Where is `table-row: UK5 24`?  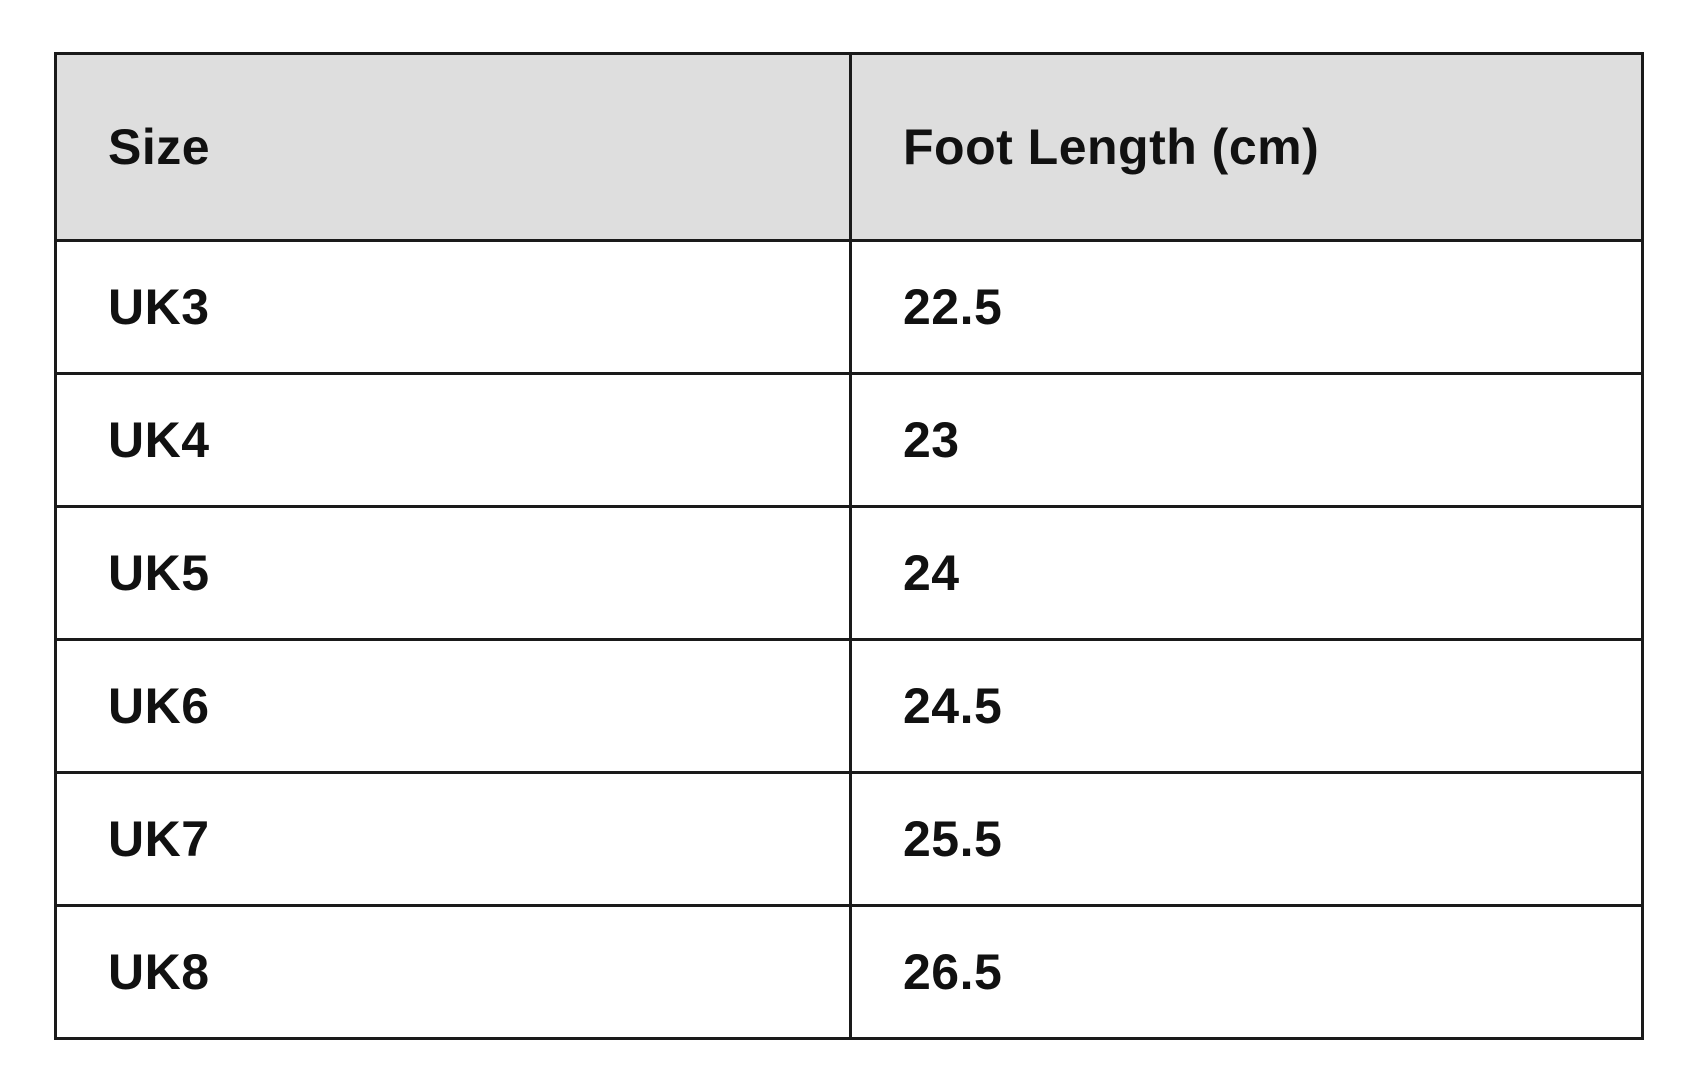
table-row: UK5 24 is located at coordinates (849, 573).